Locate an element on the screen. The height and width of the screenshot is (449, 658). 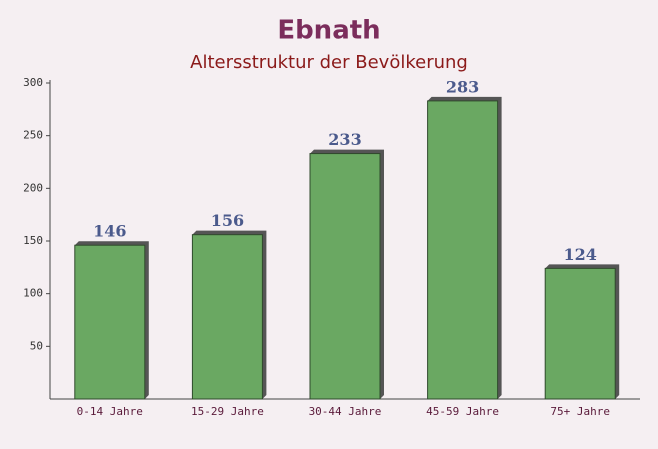
x-tick-label: 30-44 Jahre is located at coordinates (345, 411).